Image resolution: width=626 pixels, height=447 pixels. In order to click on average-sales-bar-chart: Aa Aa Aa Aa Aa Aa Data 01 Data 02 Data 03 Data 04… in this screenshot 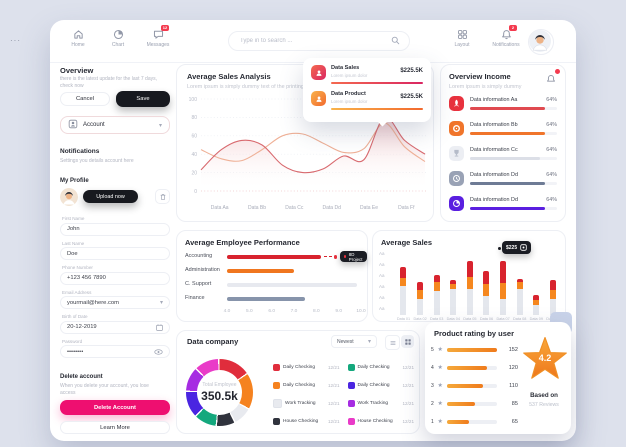, I will do `click(469, 276)`.